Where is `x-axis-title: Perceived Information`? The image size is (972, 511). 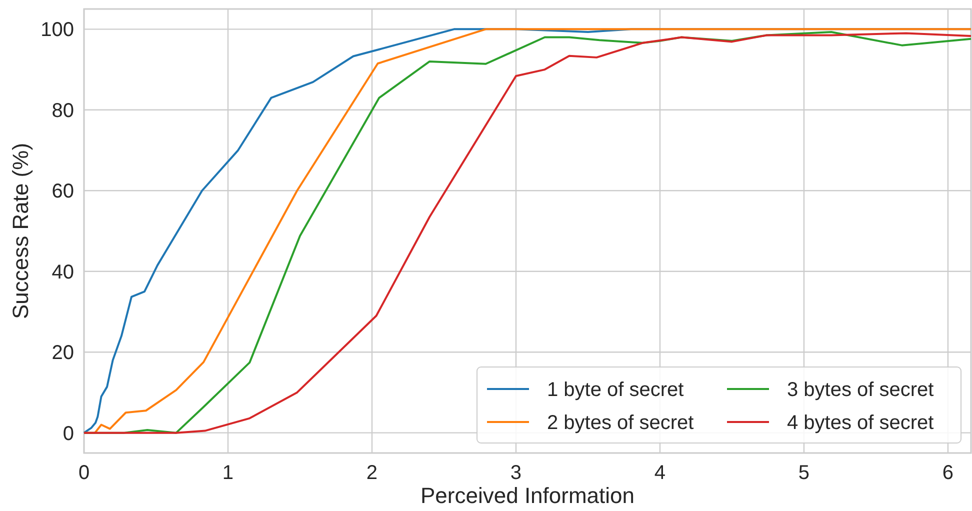
x-axis-title: Perceived Information is located at coordinates (527, 495).